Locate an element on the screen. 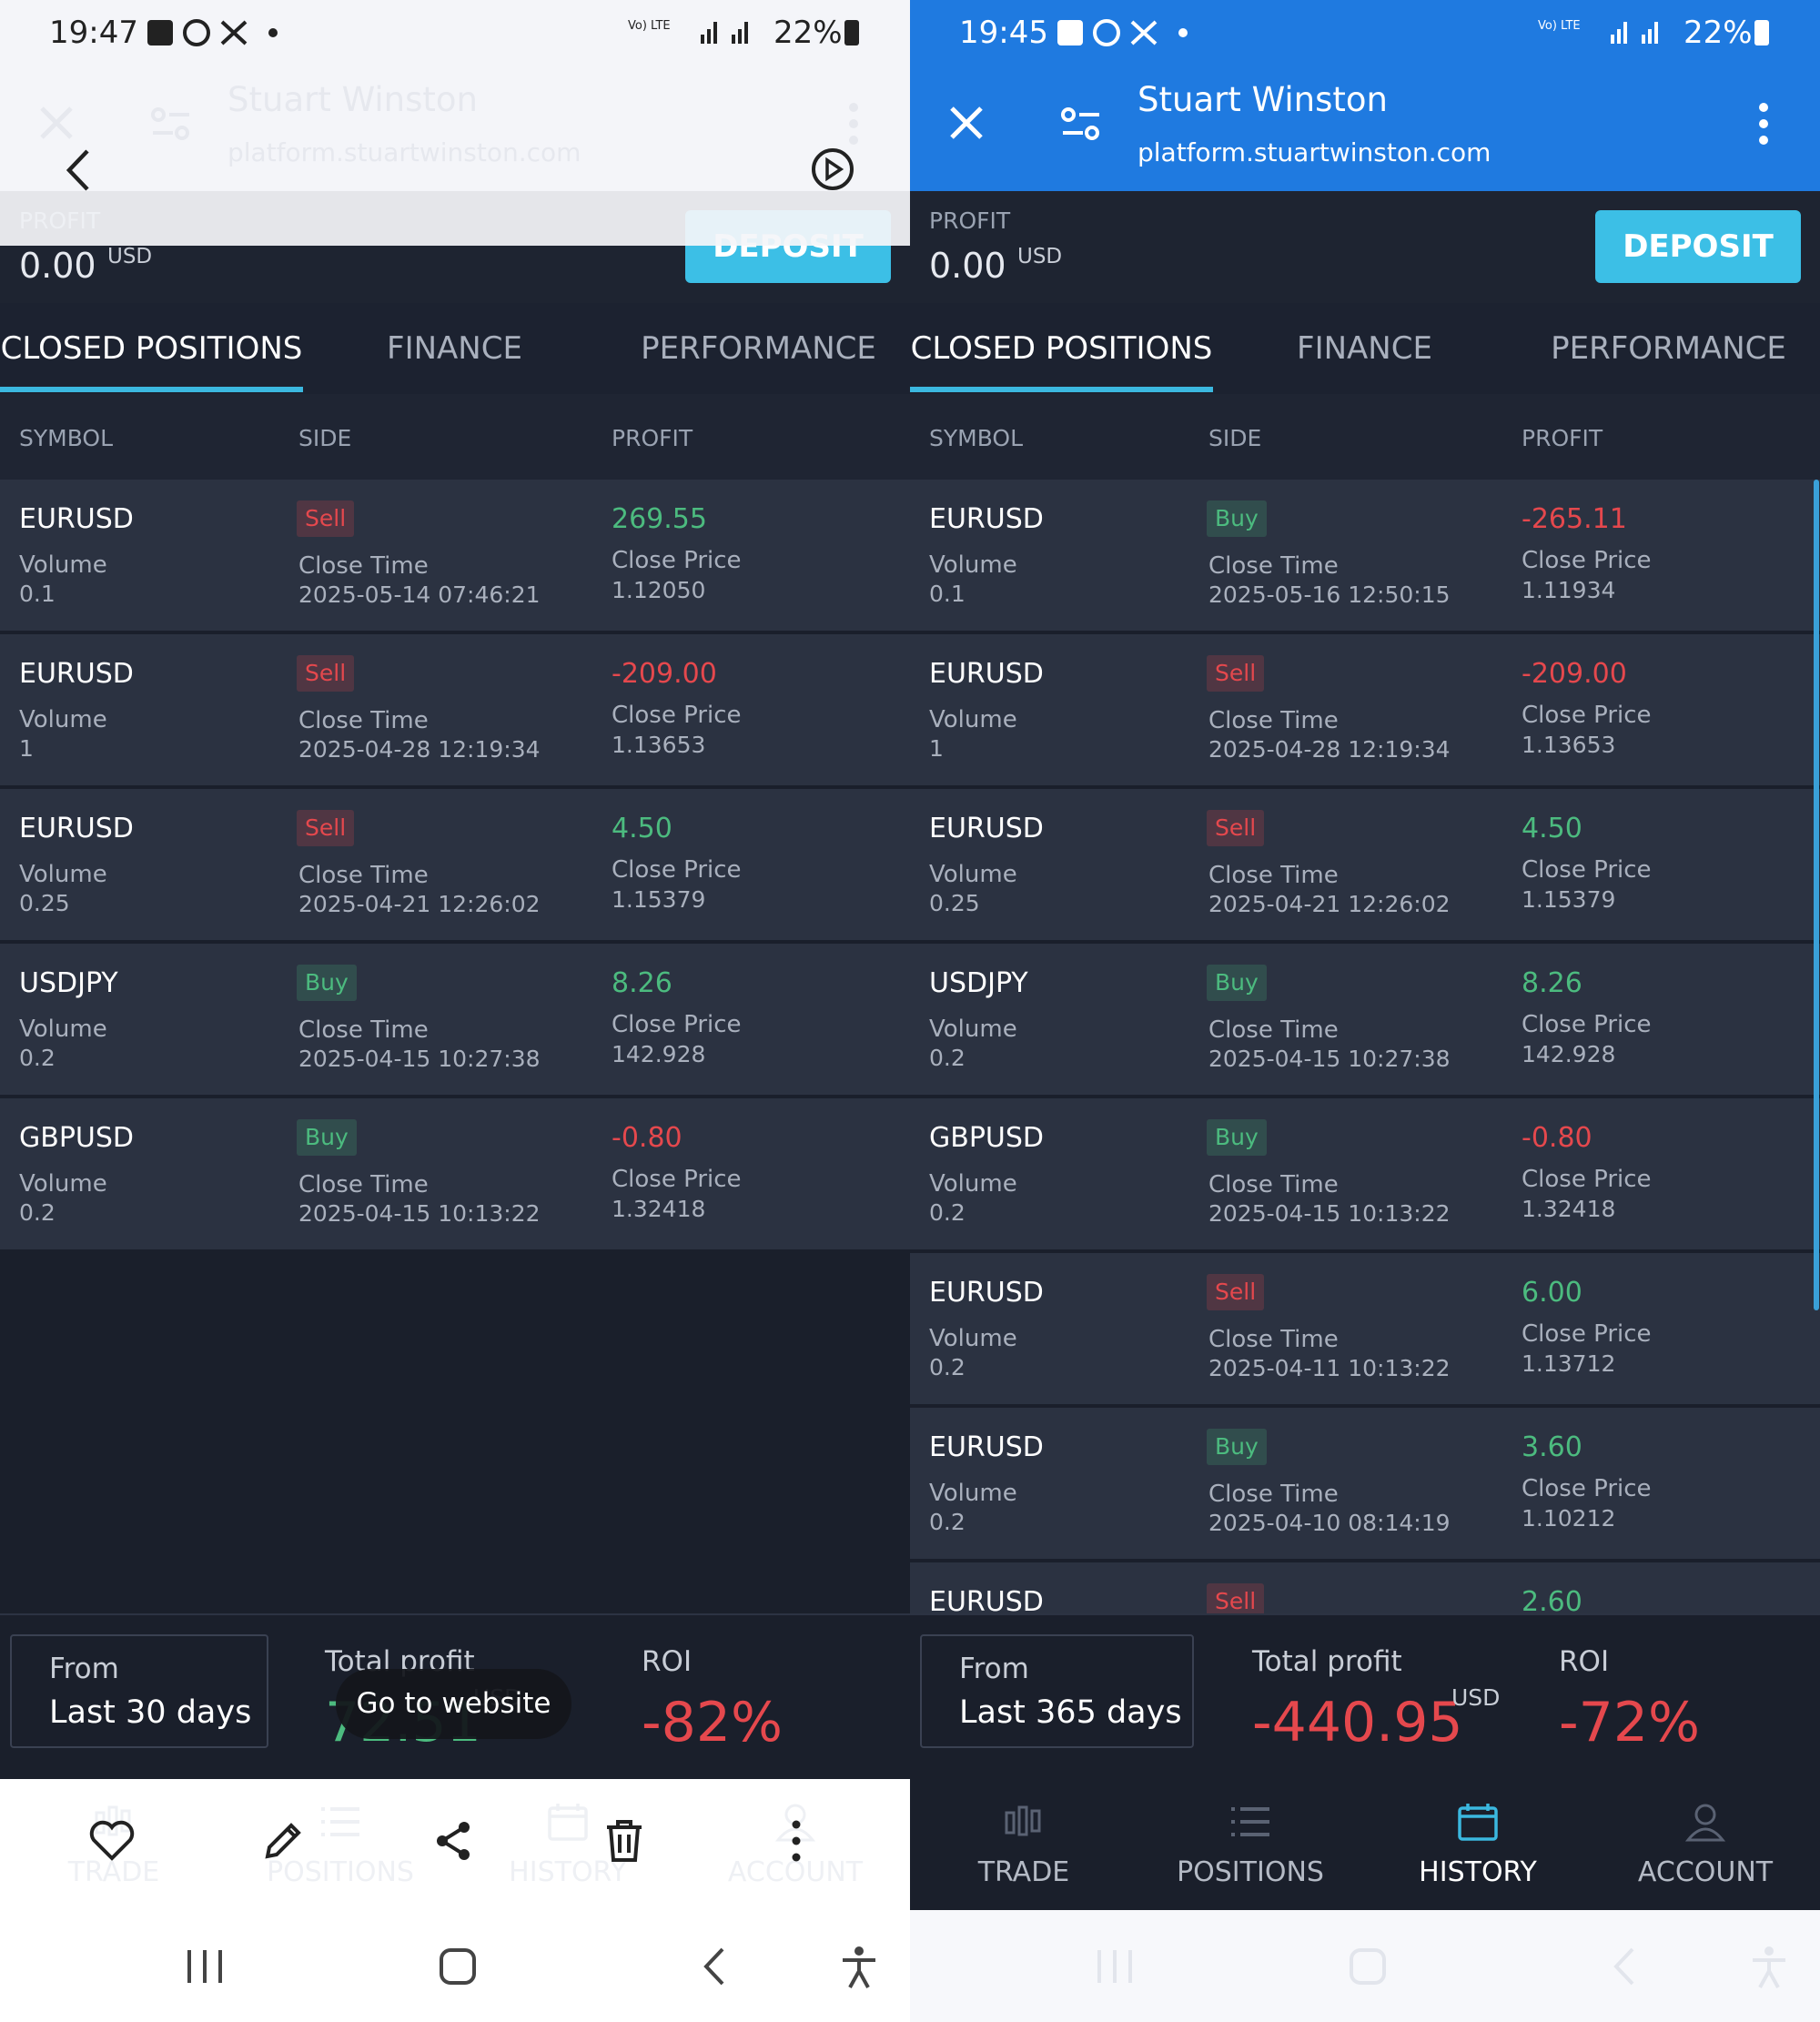 Image resolution: width=1820 pixels, height=2022 pixels. volume: 0.1 is located at coordinates (948, 593).